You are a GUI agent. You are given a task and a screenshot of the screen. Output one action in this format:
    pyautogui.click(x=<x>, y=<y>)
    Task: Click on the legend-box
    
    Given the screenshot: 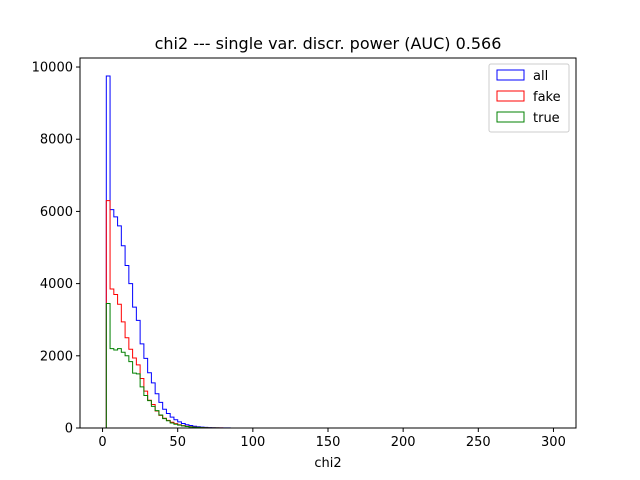 What is the action you would take?
    pyautogui.click(x=529, y=98)
    